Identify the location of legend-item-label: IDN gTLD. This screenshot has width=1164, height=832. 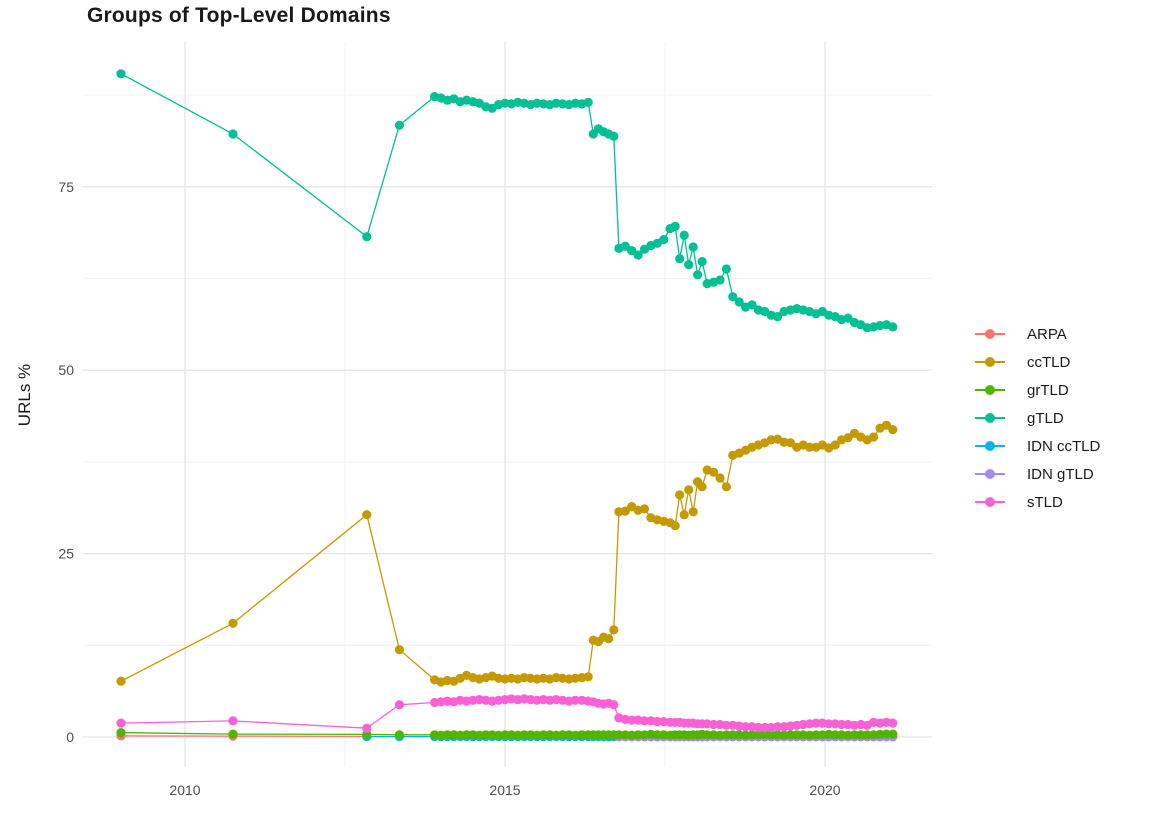
(1060, 474).